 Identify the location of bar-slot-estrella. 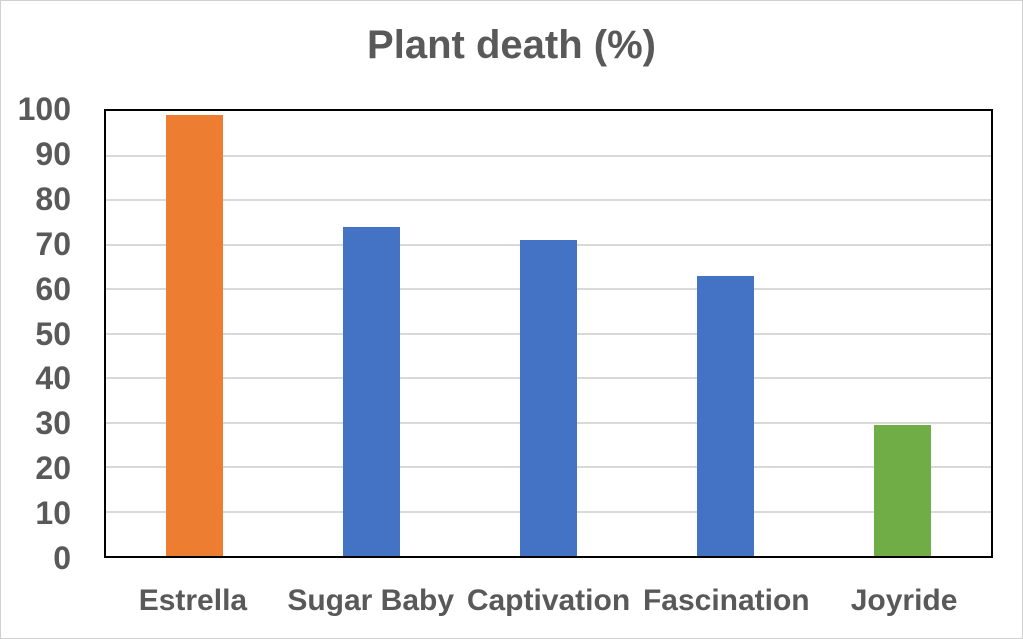
(194, 333).